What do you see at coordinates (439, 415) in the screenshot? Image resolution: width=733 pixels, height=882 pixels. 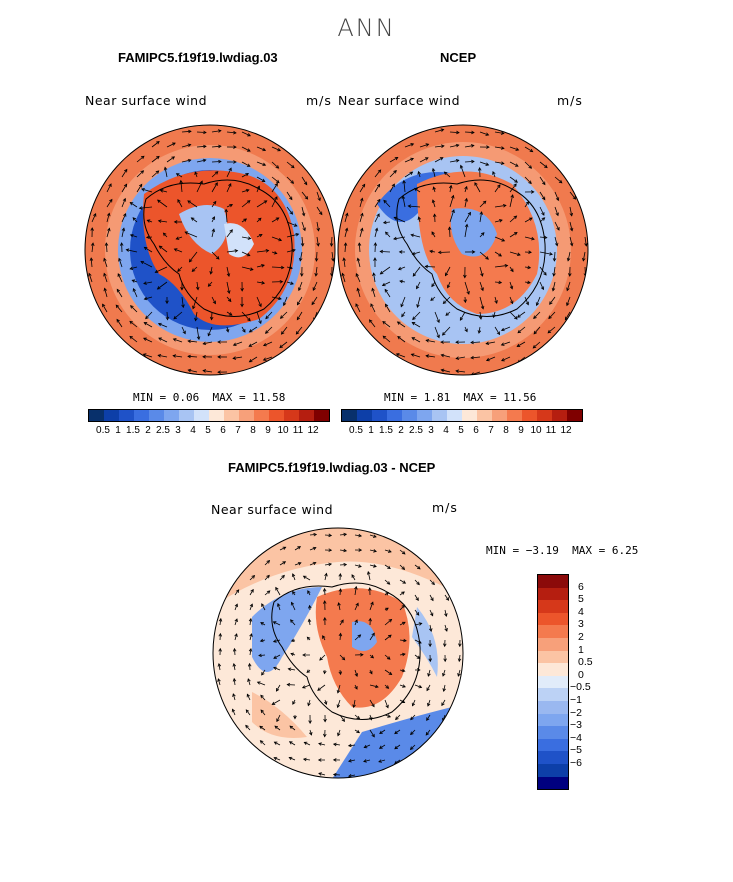 I see `colorbar-swatch` at bounding box center [439, 415].